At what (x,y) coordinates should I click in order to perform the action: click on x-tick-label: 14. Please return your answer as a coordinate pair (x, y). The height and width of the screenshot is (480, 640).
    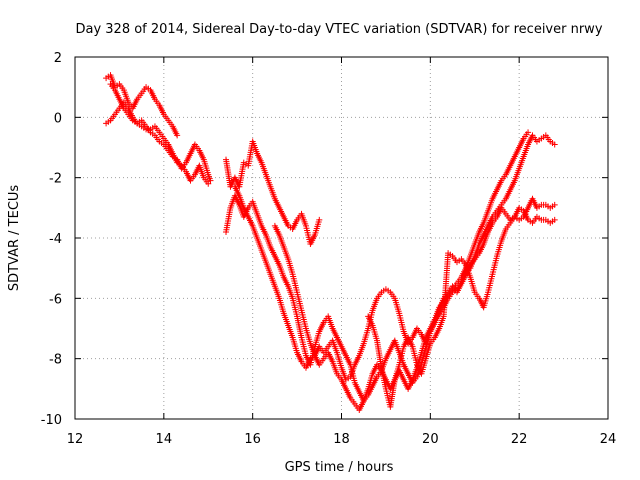
    Looking at the image, I should click on (164, 439).